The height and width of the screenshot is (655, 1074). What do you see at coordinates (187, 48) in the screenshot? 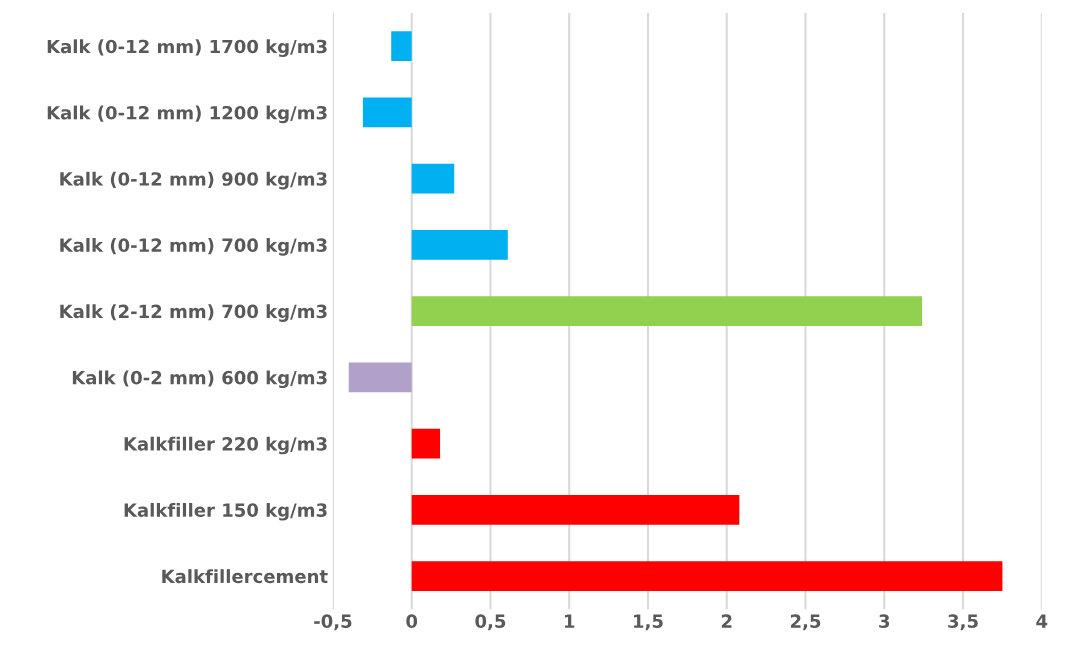
I see `y-tick-label: Kalk (0-12 mm) 1700 kg/m3` at bounding box center [187, 48].